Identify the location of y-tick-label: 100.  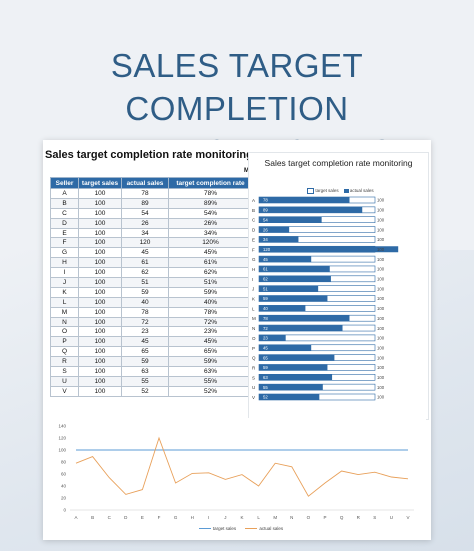
(62, 450).